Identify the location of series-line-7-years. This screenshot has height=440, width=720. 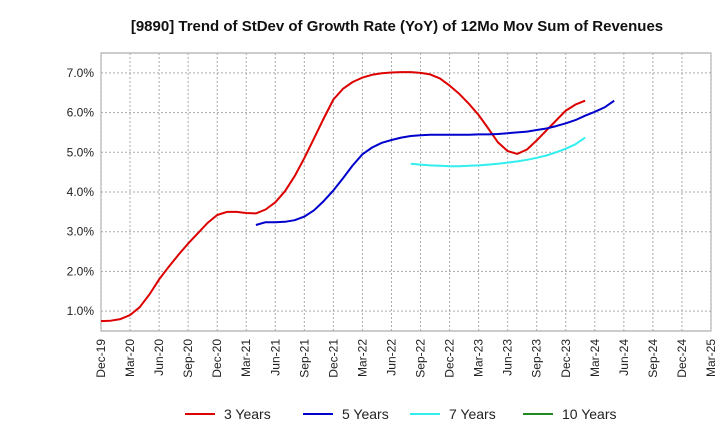
(498, 152).